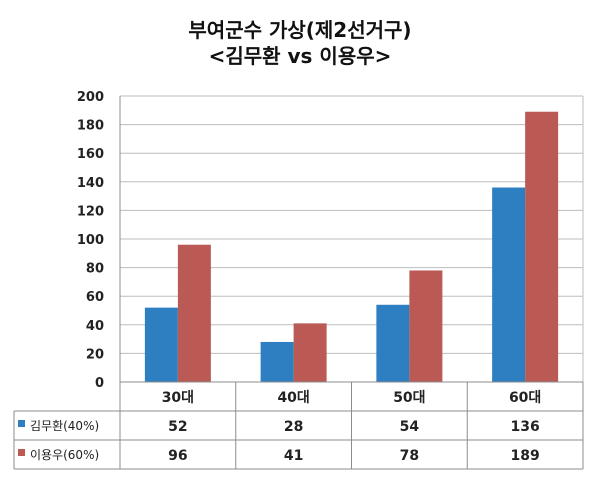  I want to click on y-tick-label: 160, so click(90, 154).